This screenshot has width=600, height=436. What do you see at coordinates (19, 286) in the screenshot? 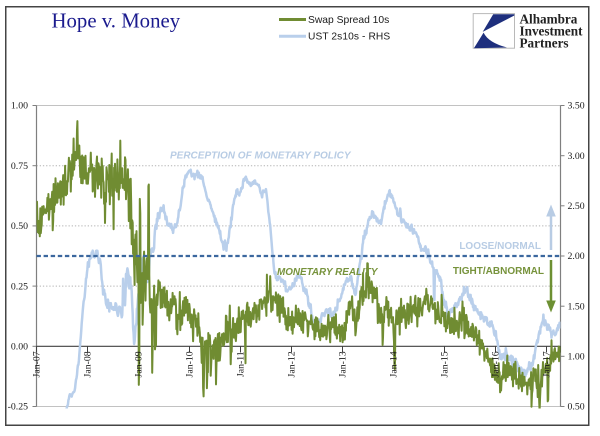
I see `svg-text: 0.25` at bounding box center [19, 286].